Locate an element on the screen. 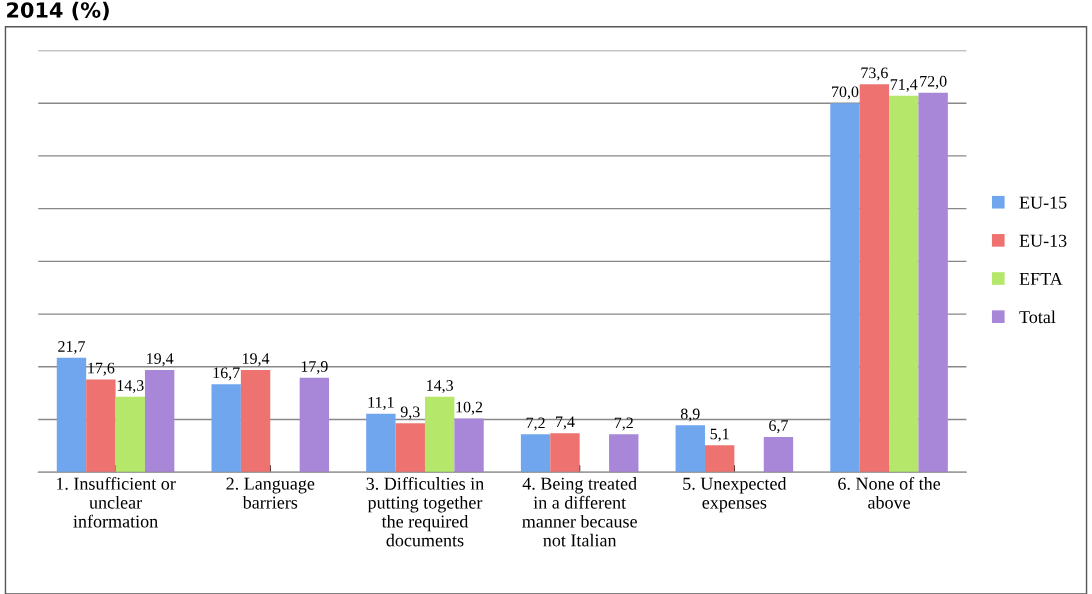  x-tick-label: 3. Difficulties in putting together the required documents is located at coordinates (425, 511).